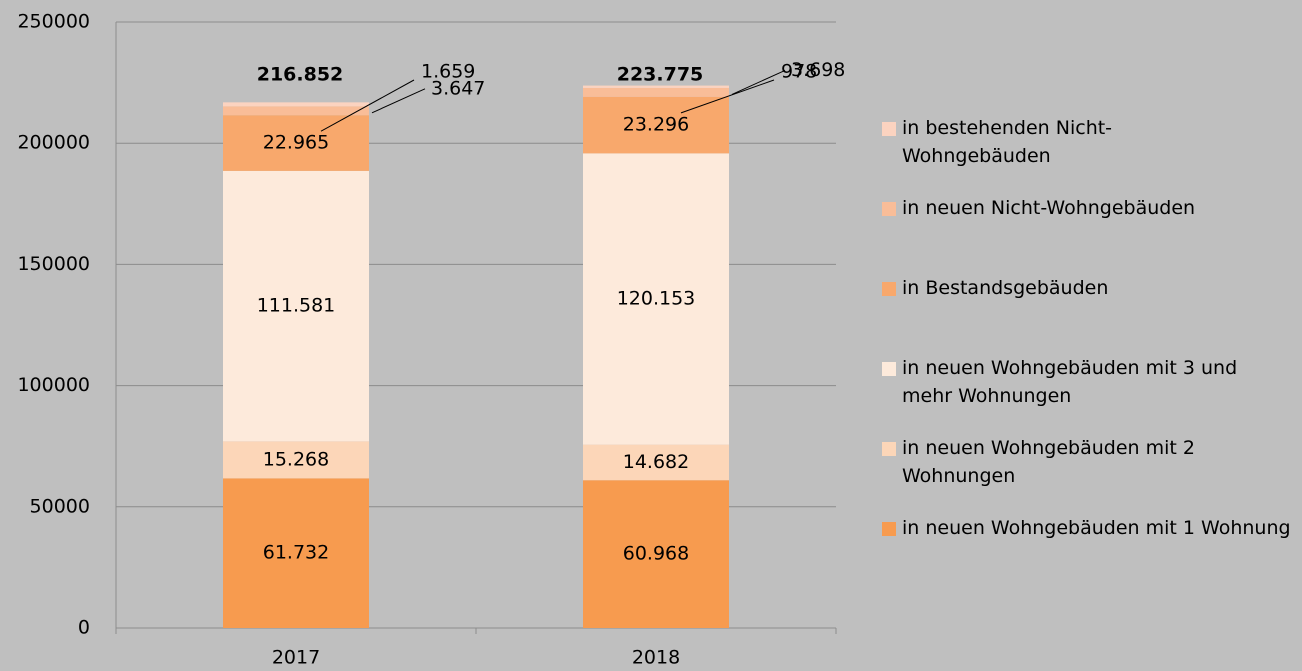 The width and height of the screenshot is (1302, 671). What do you see at coordinates (84, 628) in the screenshot?
I see `y-tick-label: 0` at bounding box center [84, 628].